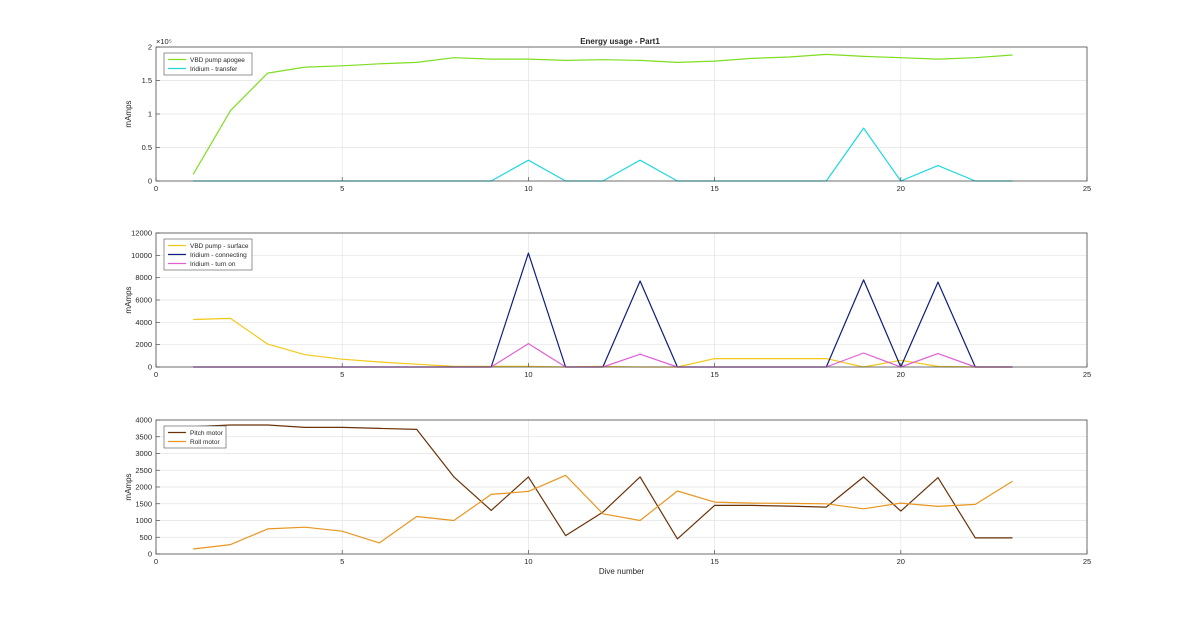 The width and height of the screenshot is (1200, 627). I want to click on panel-2-legend-label-1: VBD pump - surface, so click(219, 246).